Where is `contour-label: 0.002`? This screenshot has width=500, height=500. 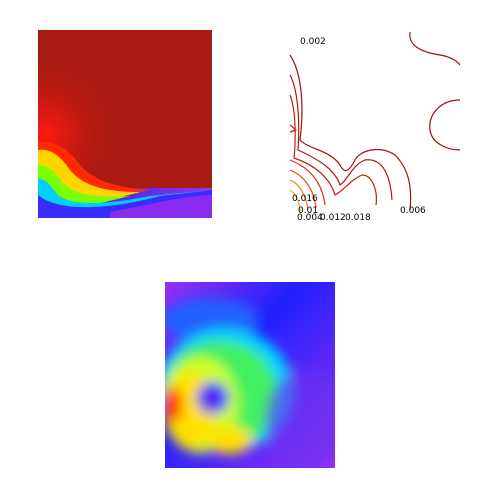
contour-label: 0.002 is located at coordinates (313, 42).